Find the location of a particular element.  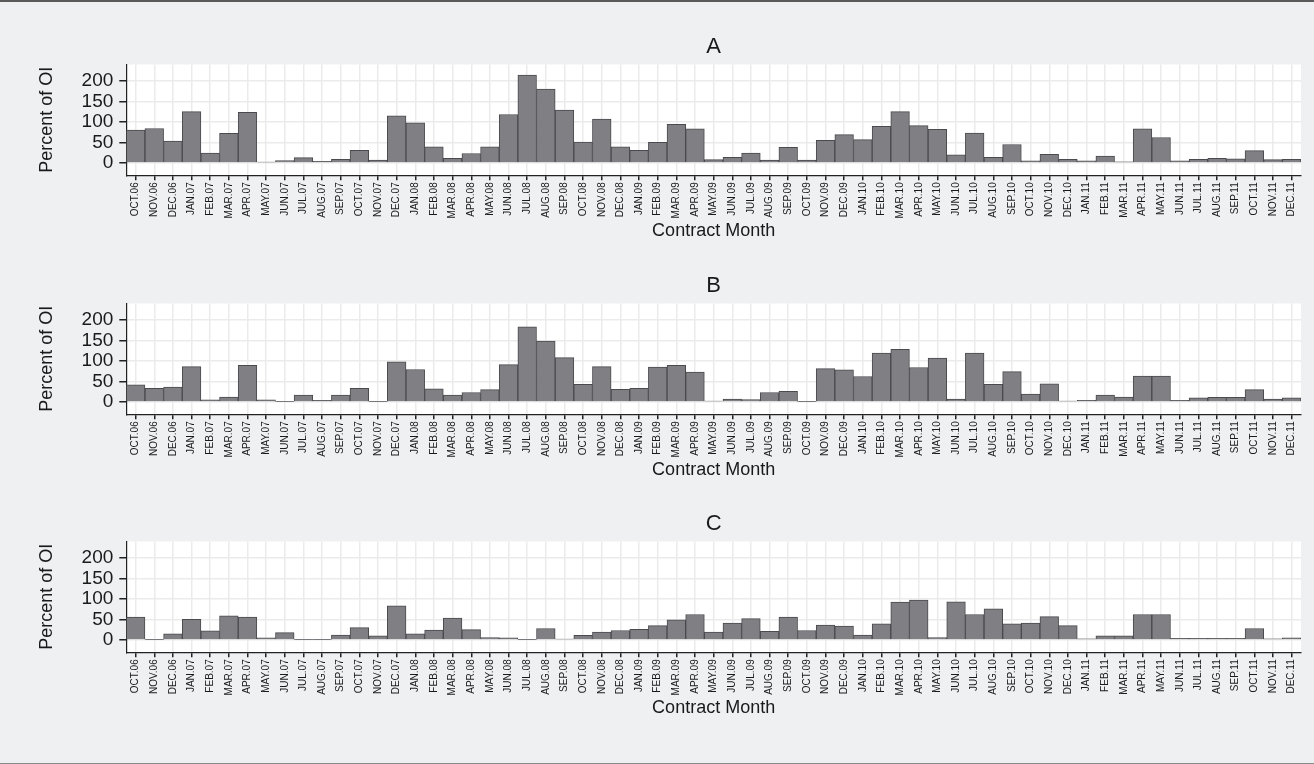

x-tick-label: JUN.08 is located at coordinates (508, 198).